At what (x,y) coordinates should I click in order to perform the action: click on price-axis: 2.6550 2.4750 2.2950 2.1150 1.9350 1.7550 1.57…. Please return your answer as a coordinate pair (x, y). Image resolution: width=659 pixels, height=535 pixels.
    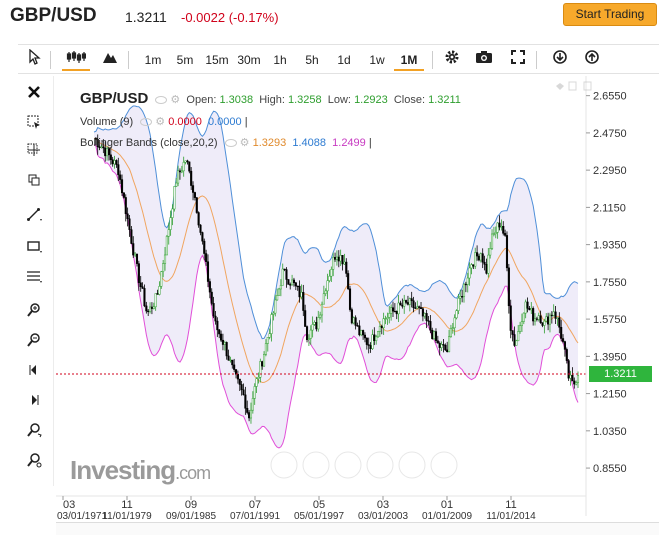
    Looking at the image, I should click on (606, 283).